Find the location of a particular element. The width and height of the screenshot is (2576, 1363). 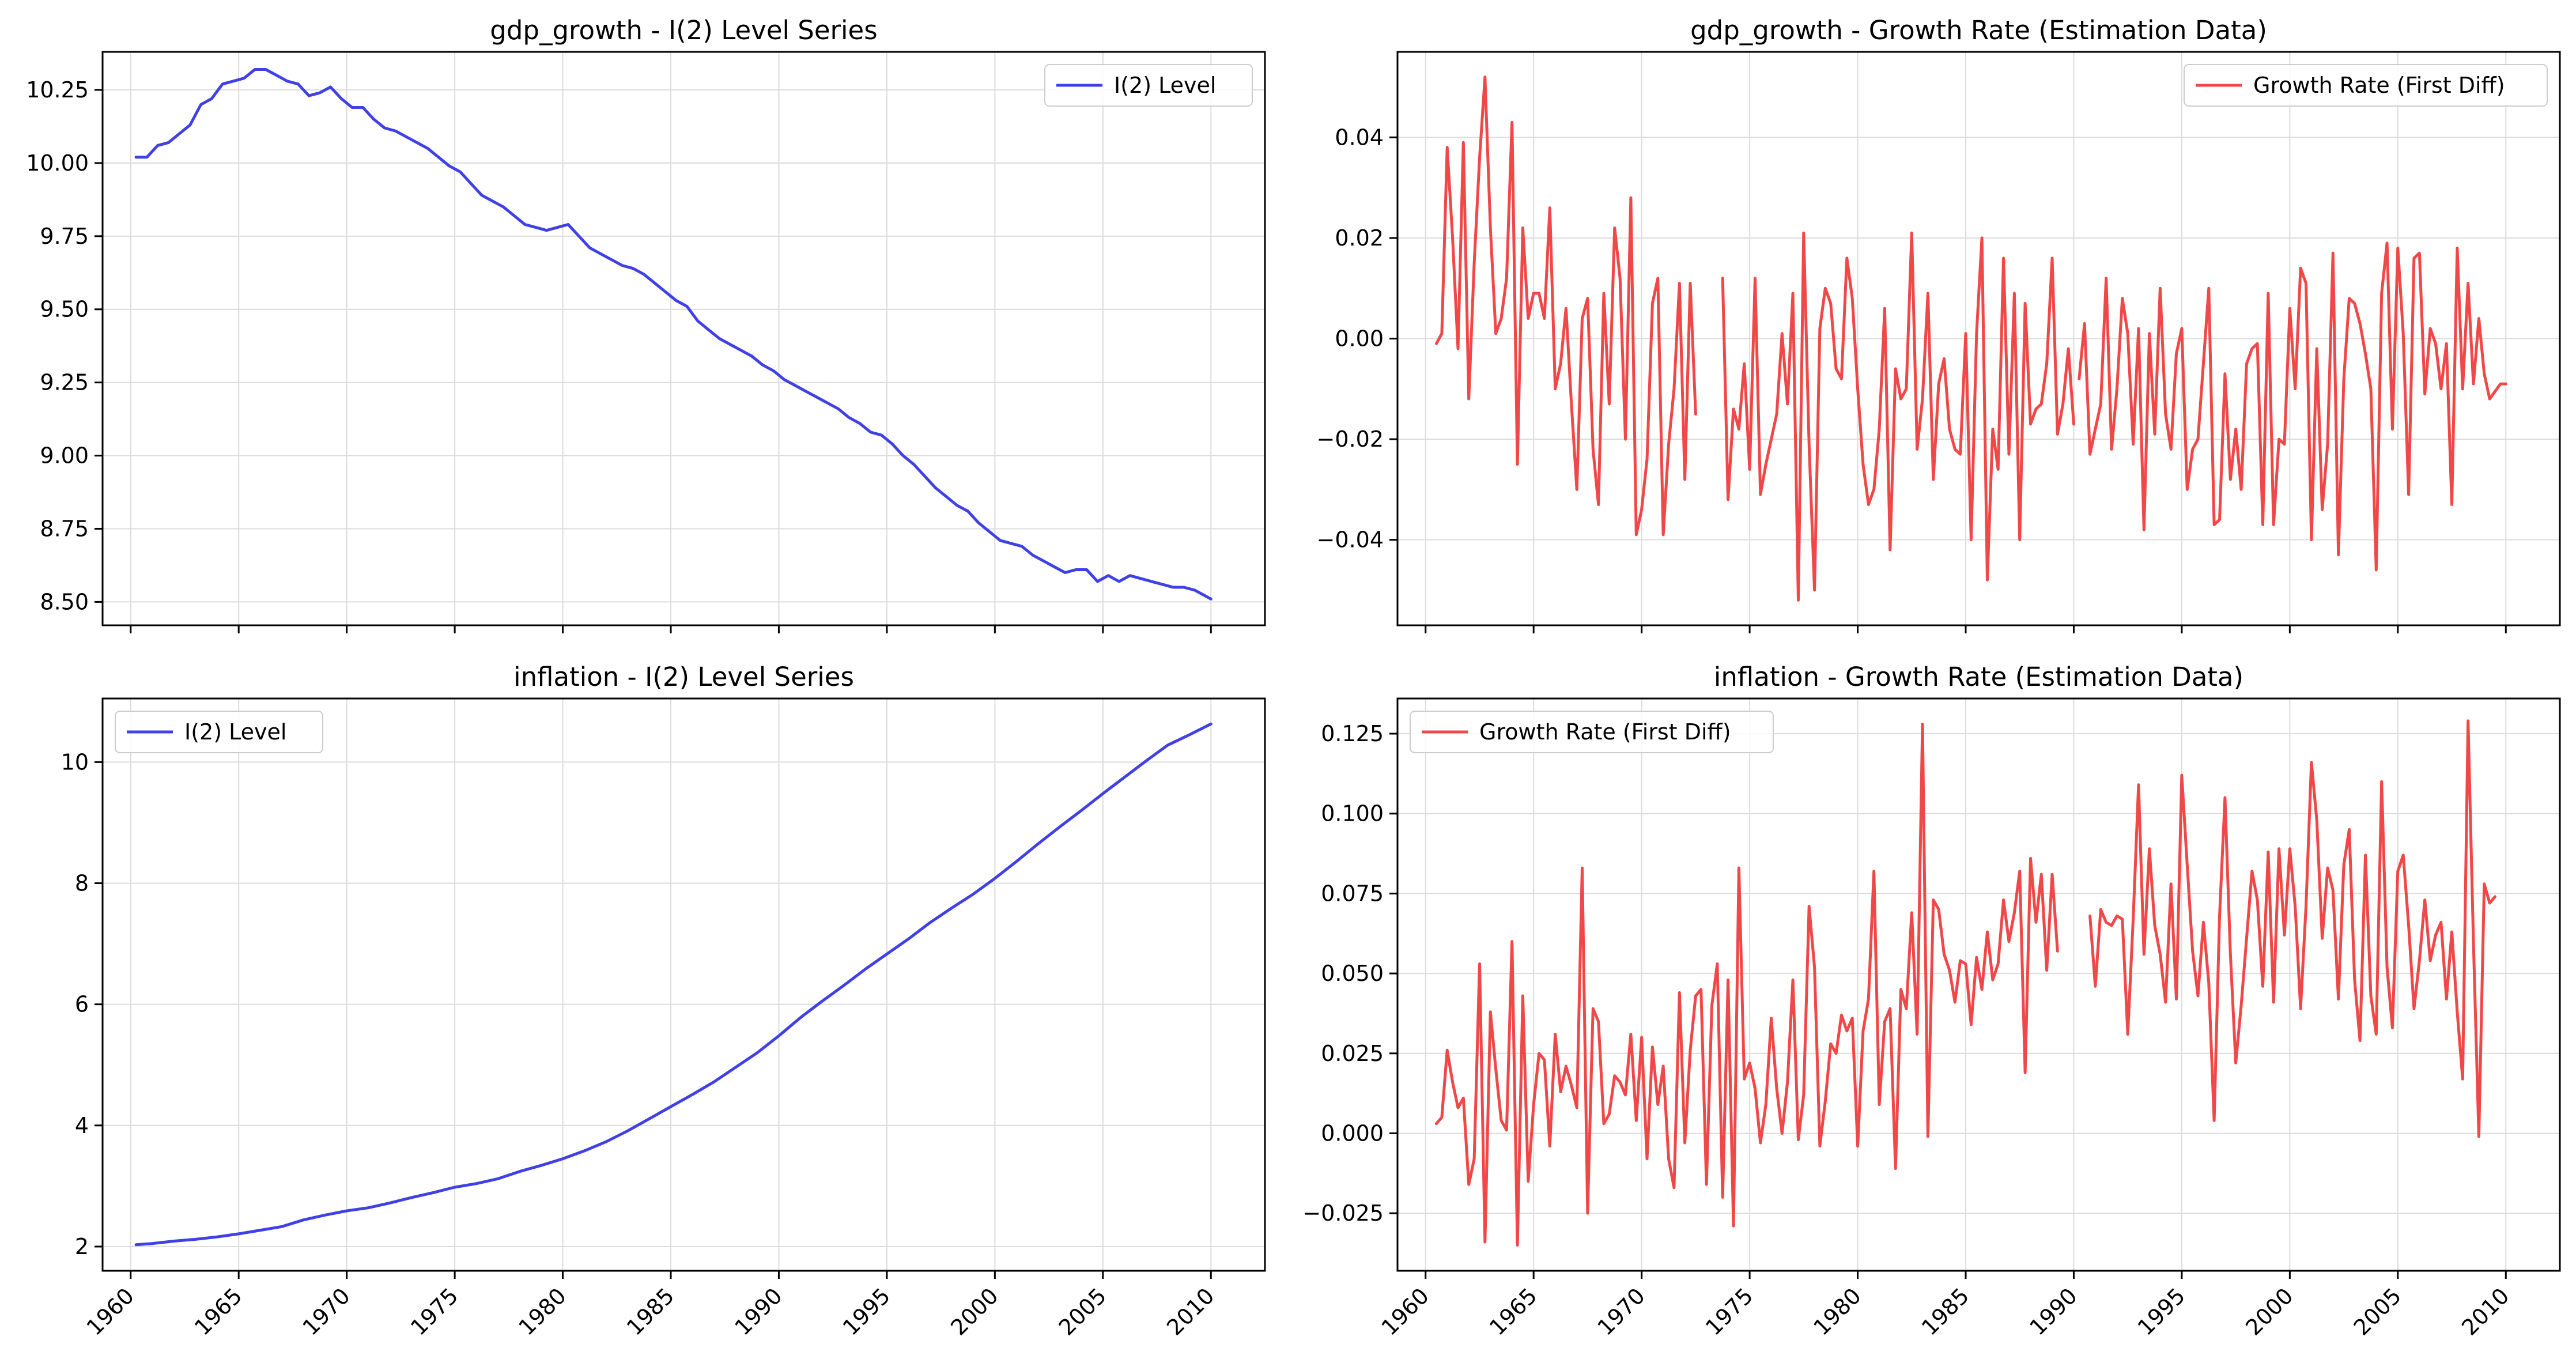

y-tick-label: −0.02 is located at coordinates (1350, 439).